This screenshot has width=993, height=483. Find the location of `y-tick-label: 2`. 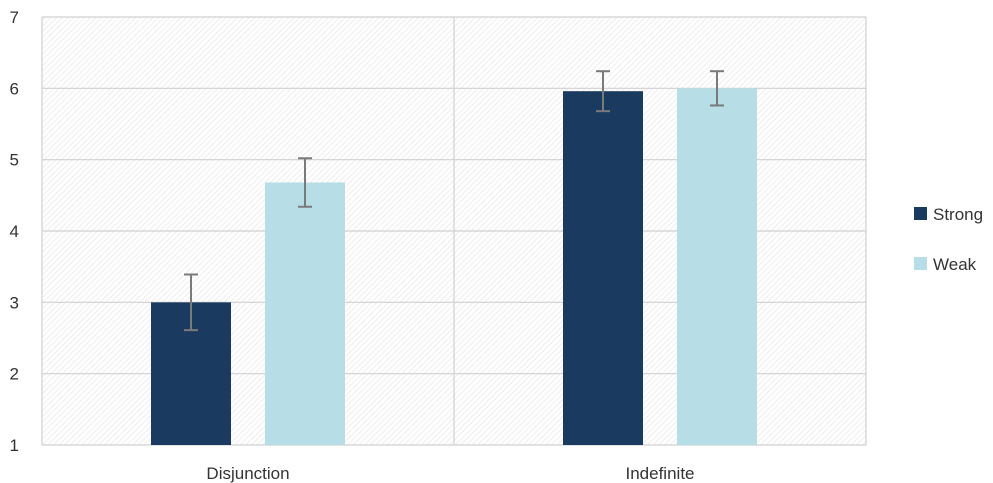

y-tick-label: 2 is located at coordinates (14, 374).